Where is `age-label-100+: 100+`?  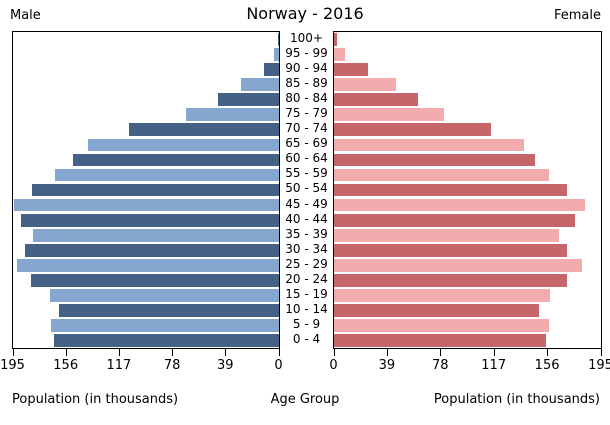 age-label-100+: 100+ is located at coordinates (306, 38).